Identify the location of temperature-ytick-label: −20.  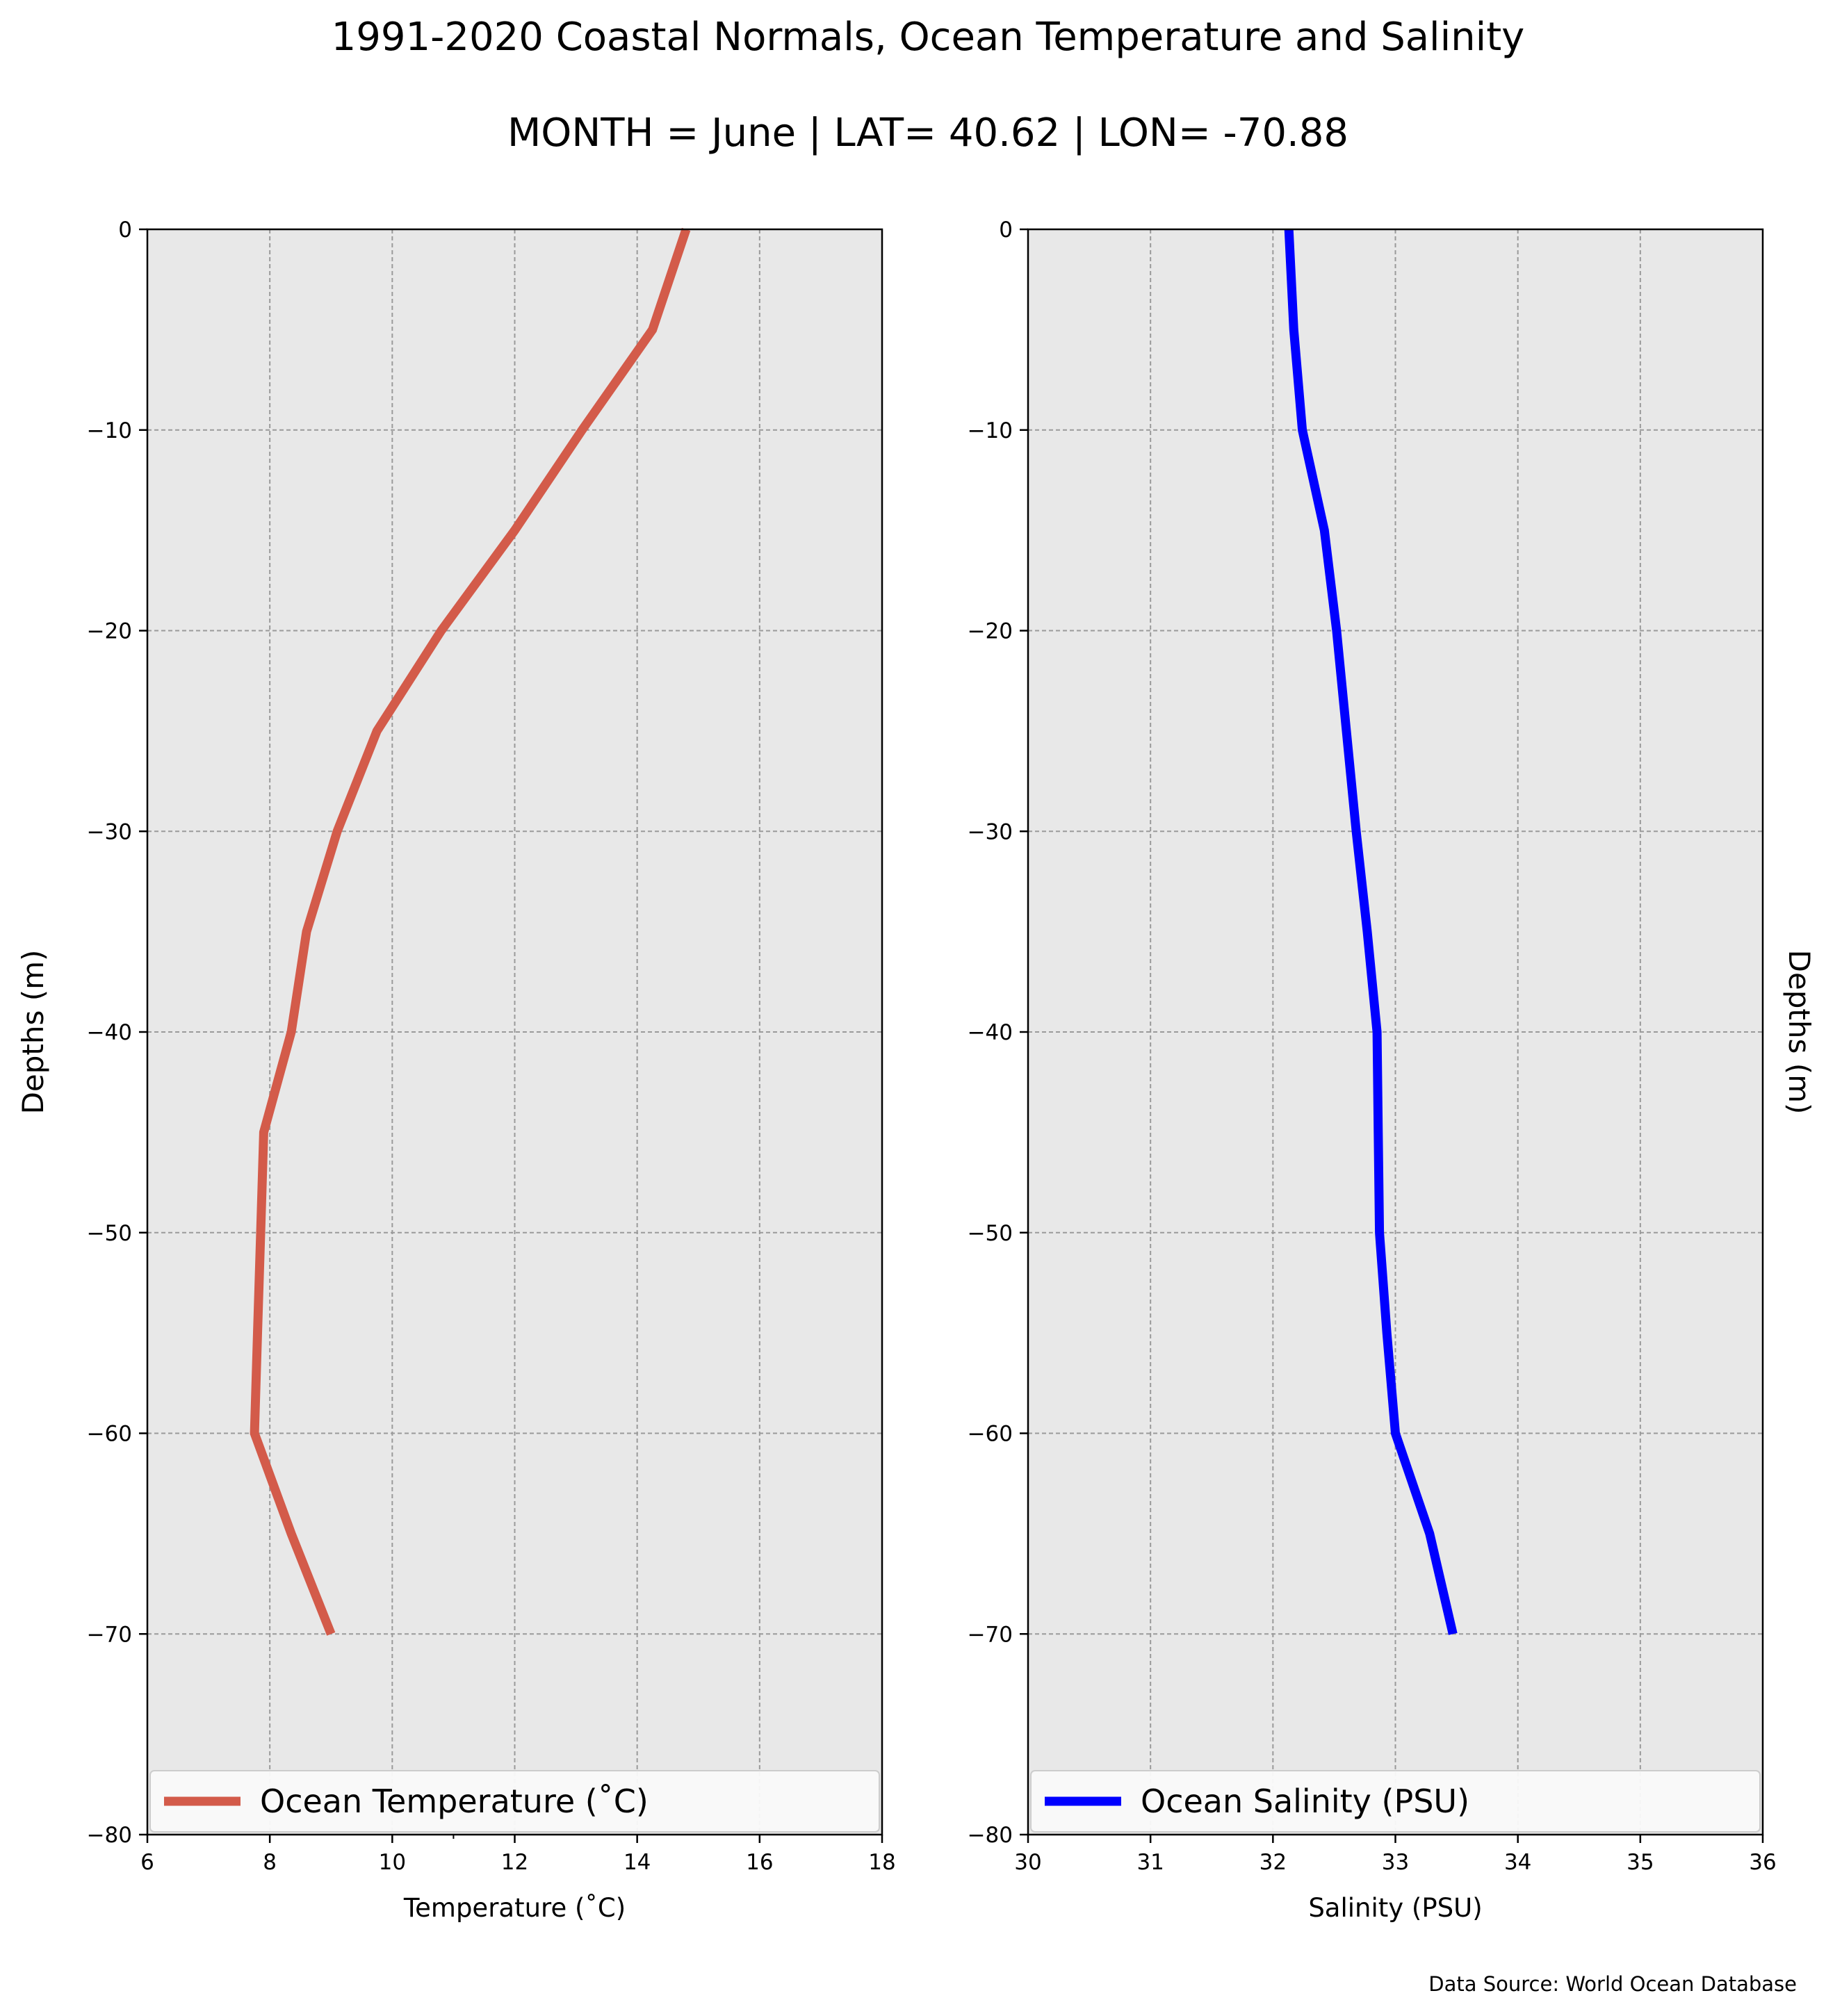
(109, 632).